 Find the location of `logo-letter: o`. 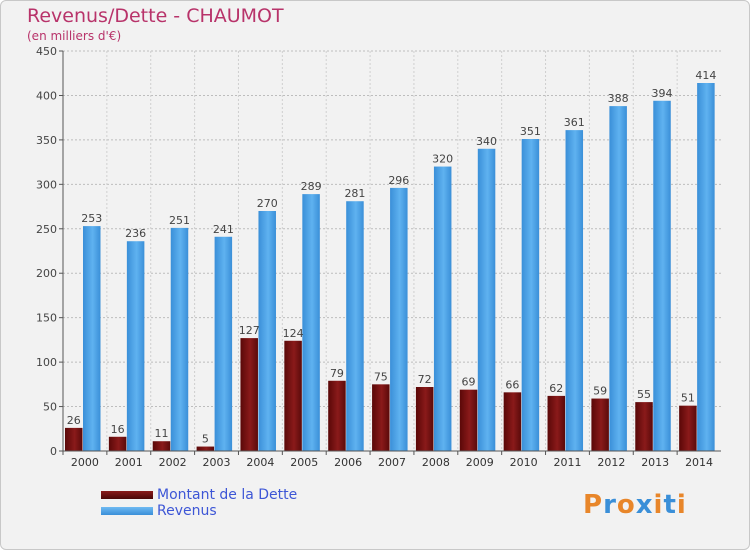

logo-letter: o is located at coordinates (626, 505).